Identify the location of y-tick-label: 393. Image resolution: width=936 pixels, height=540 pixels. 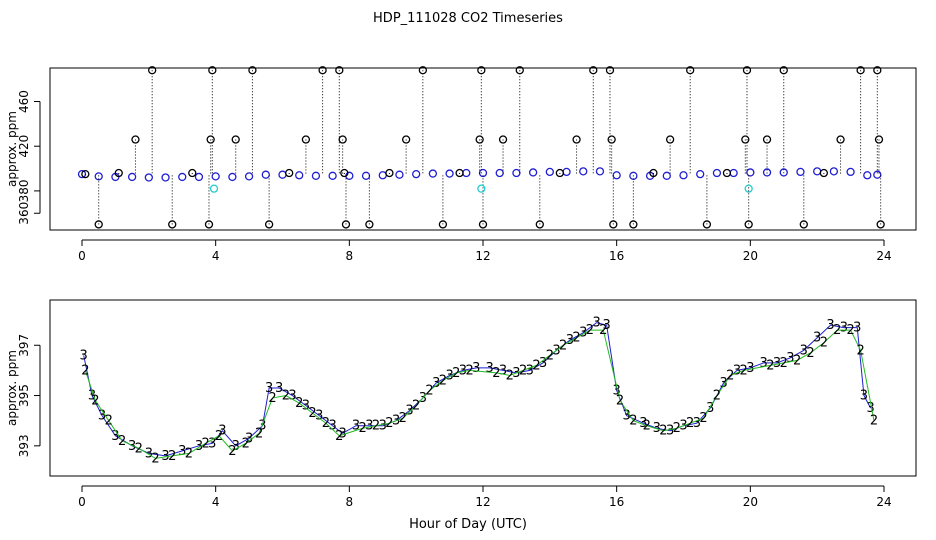
(24, 445).